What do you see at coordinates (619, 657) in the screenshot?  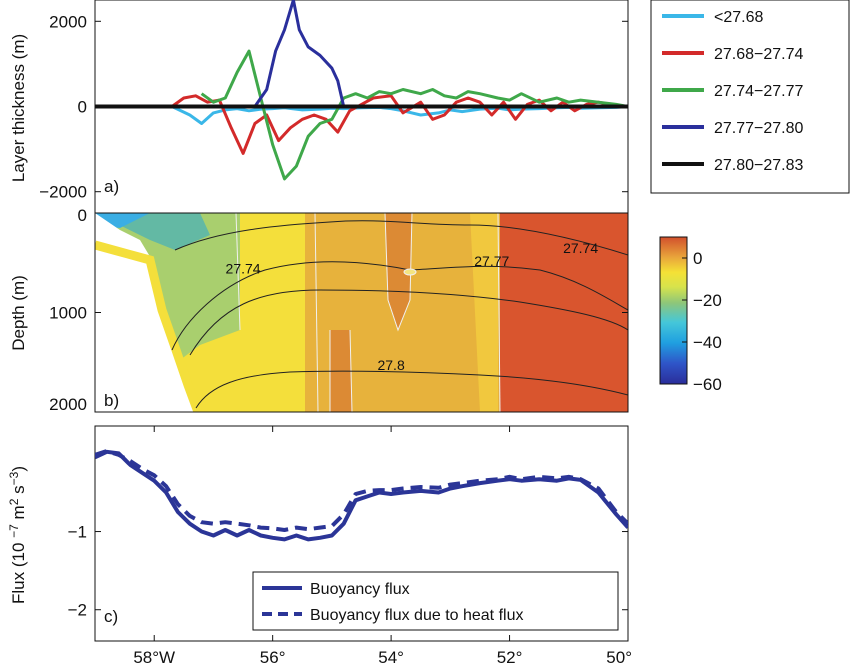 I see `x-tick-label: 50°` at bounding box center [619, 657].